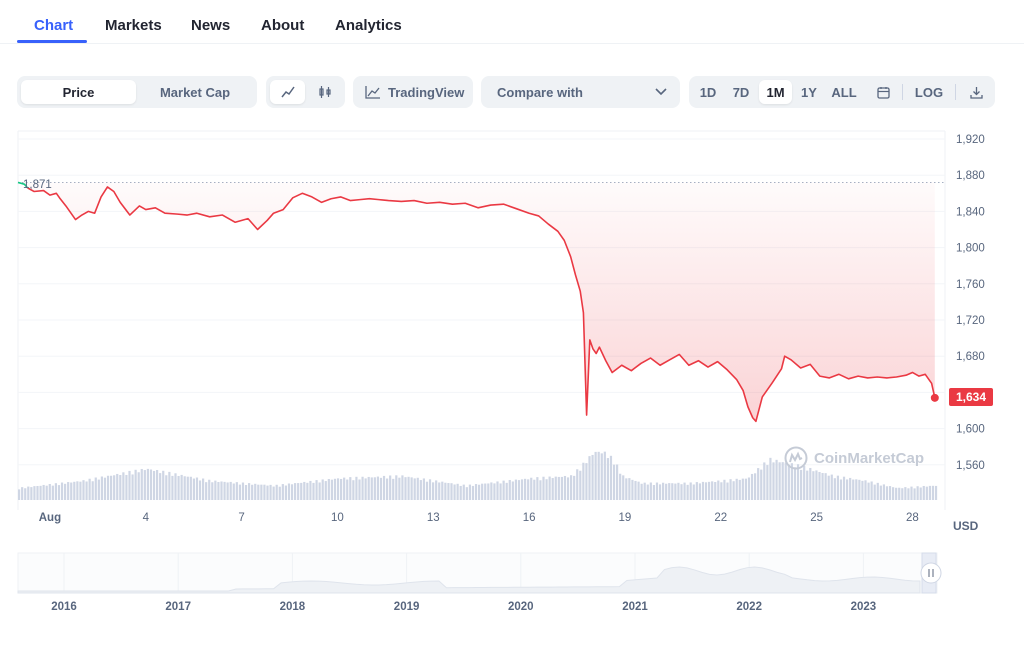  I want to click on toolbar-divider, so click(955, 92).